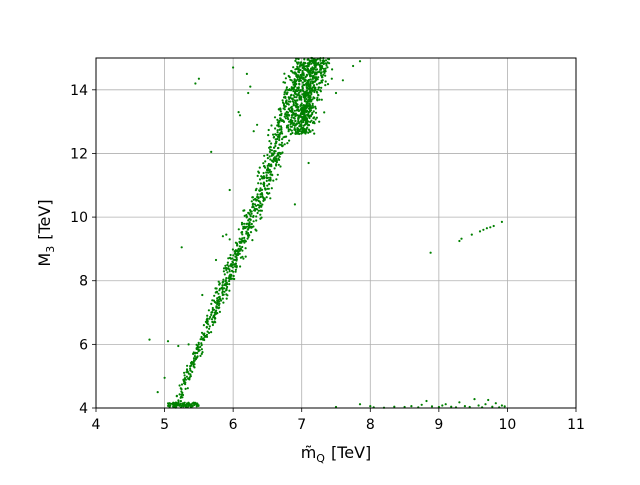 The image size is (640, 485). What do you see at coordinates (320, 458) in the screenshot?
I see `x-axis-label-subscript: Q` at bounding box center [320, 458].